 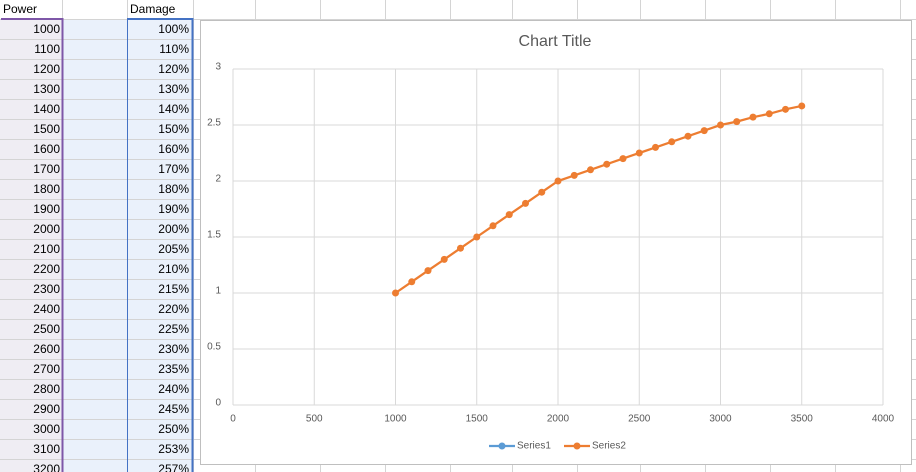 What do you see at coordinates (173, 349) in the screenshot?
I see `damage-cell: 230%` at bounding box center [173, 349].